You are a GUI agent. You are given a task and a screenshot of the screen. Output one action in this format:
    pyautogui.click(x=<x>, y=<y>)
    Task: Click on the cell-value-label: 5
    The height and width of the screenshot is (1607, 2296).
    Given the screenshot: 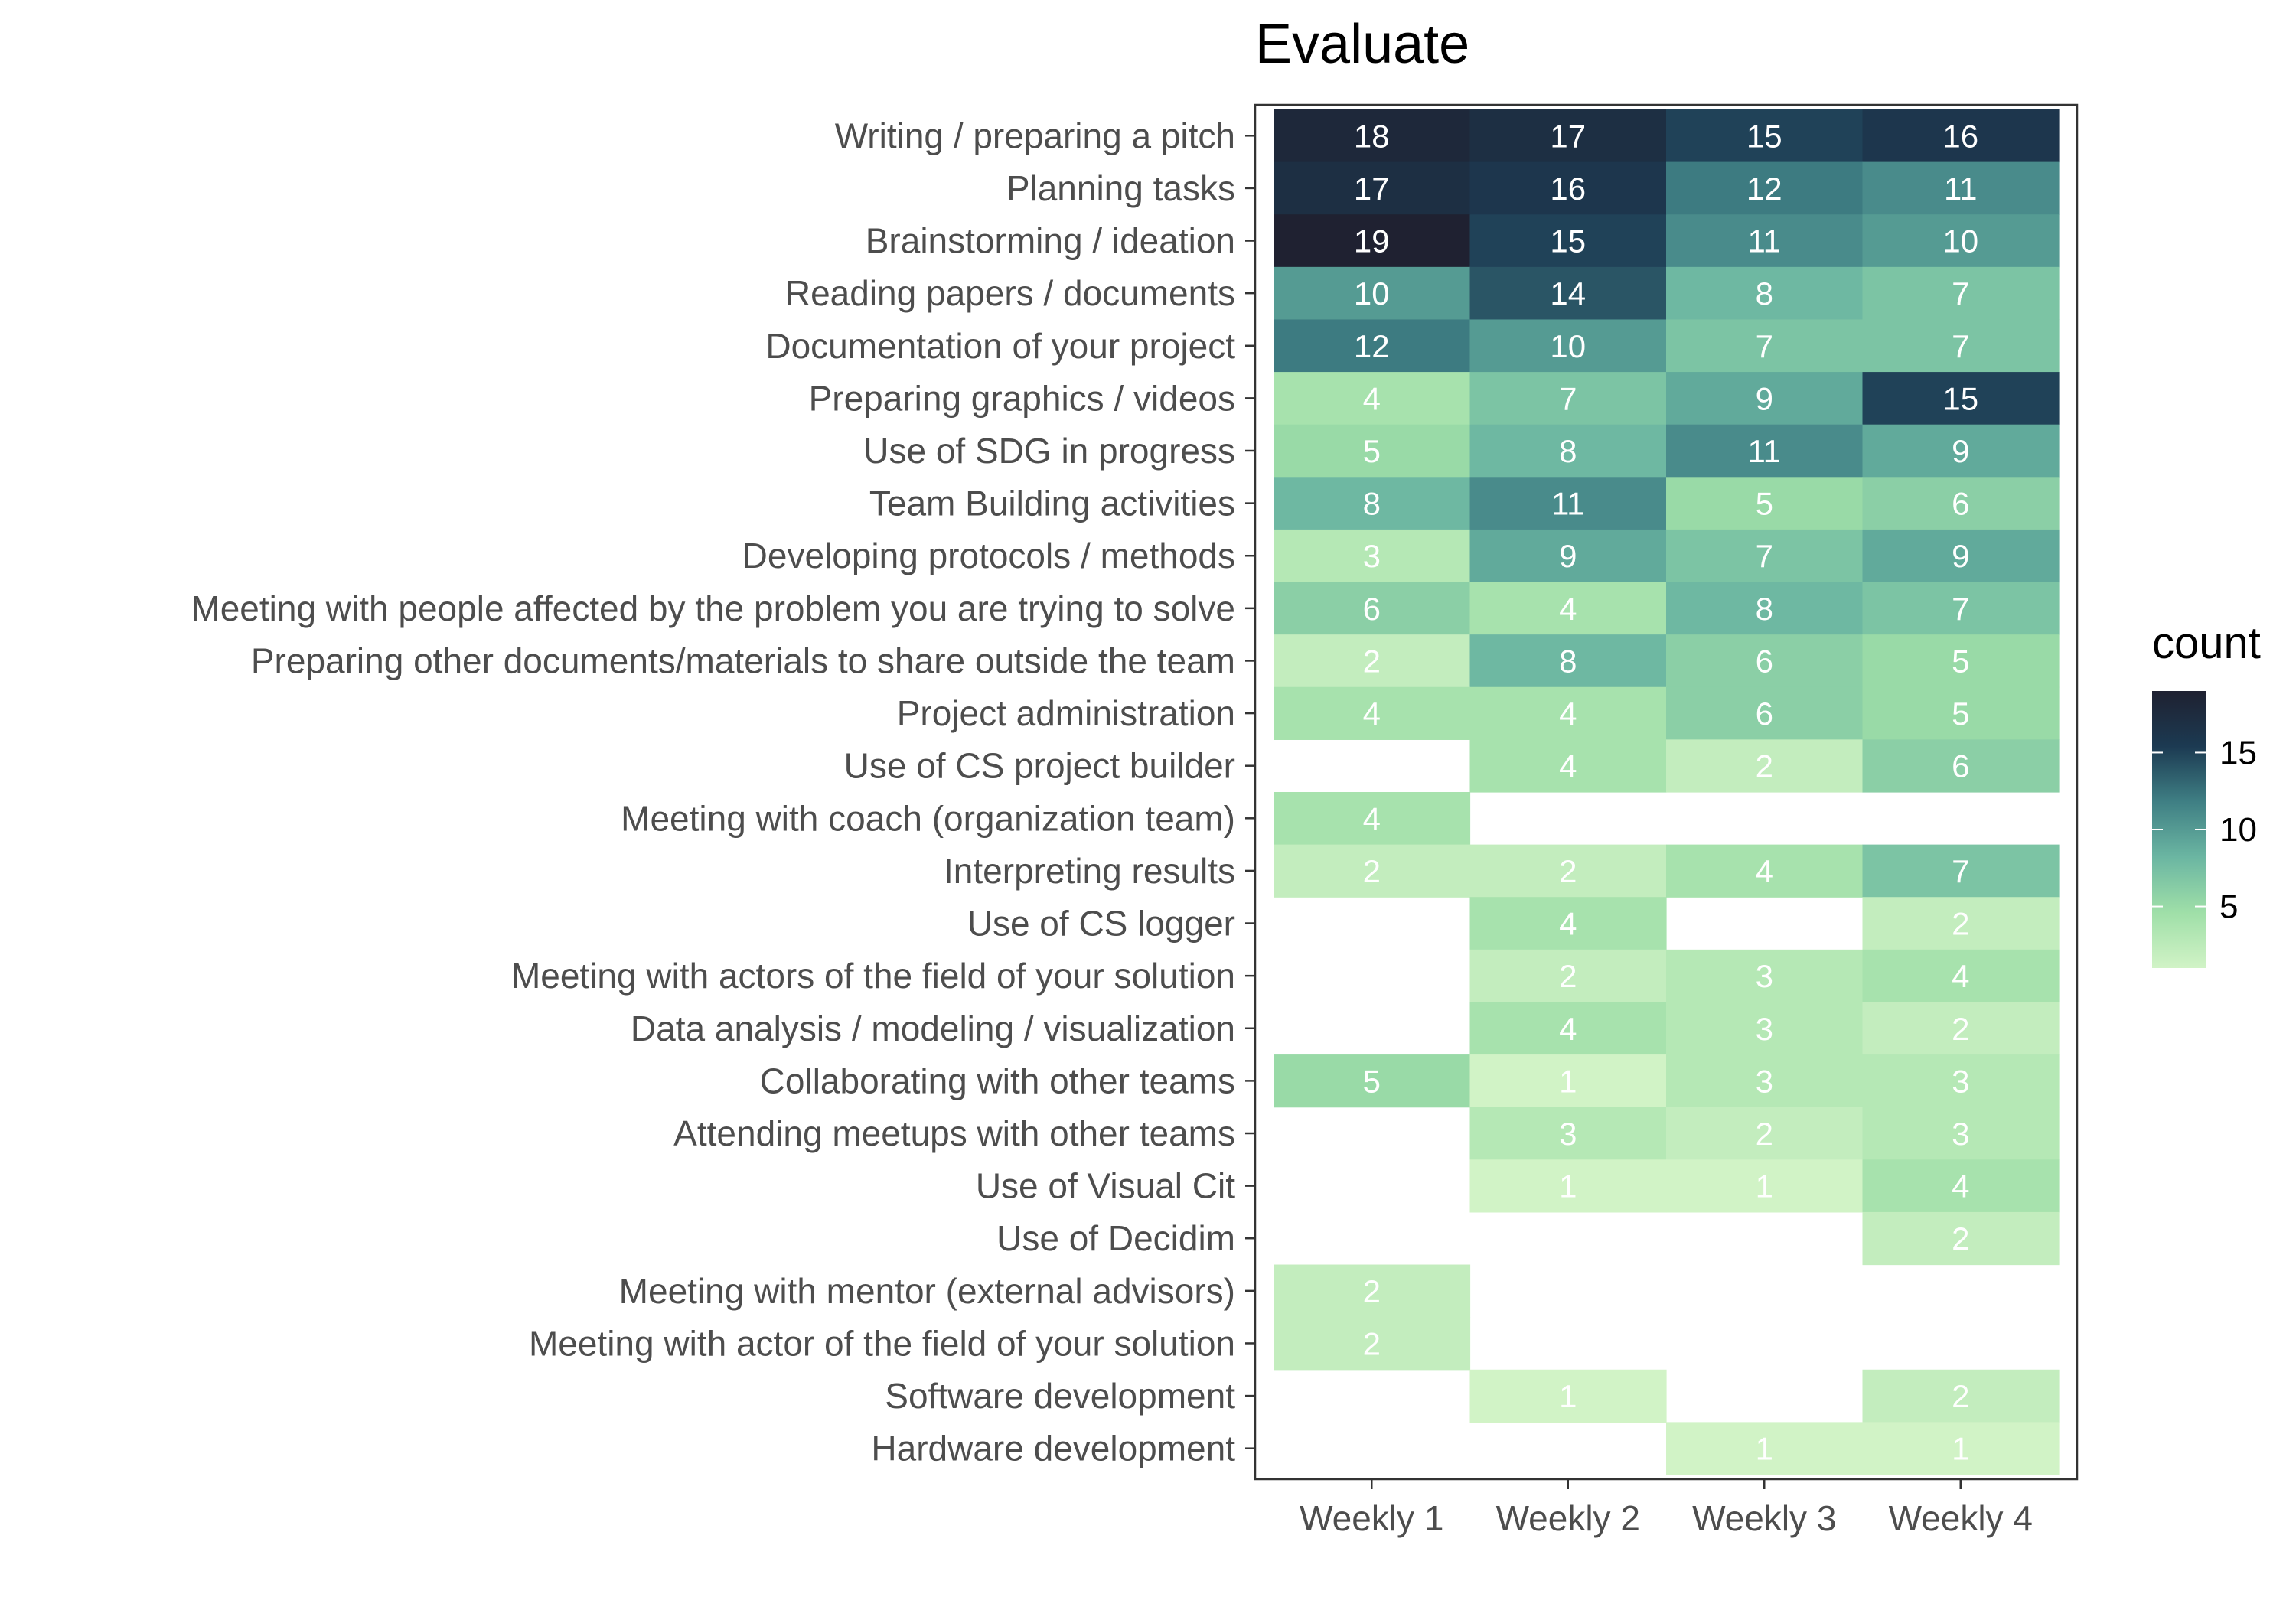 What is the action you would take?
    pyautogui.click(x=1960, y=661)
    